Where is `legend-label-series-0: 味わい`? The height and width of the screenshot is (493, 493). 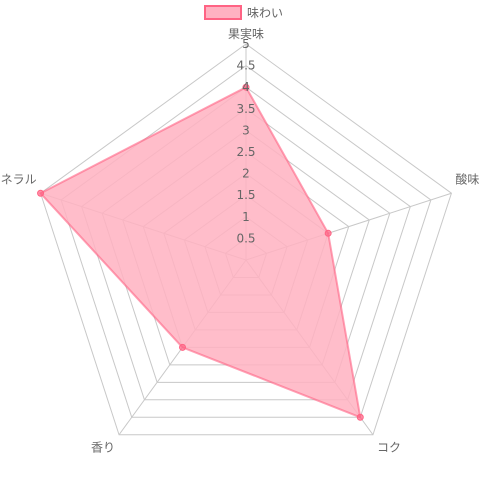 legend-label-series-0: 味わい is located at coordinates (265, 13).